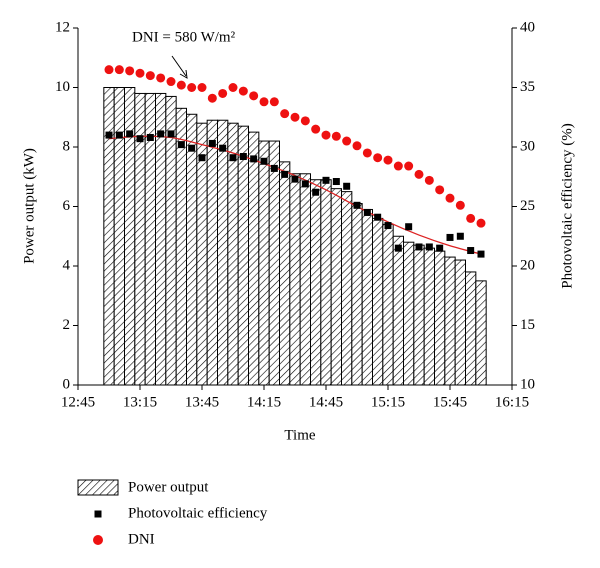  I want to click on x-tick-label: 14:15, so click(264, 402).